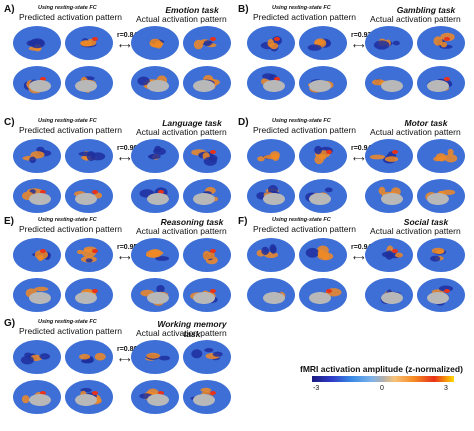 This screenshot has width=474, height=431. What do you see at coordinates (243, 122) in the screenshot?
I see `panel-letter: D)` at bounding box center [243, 122].